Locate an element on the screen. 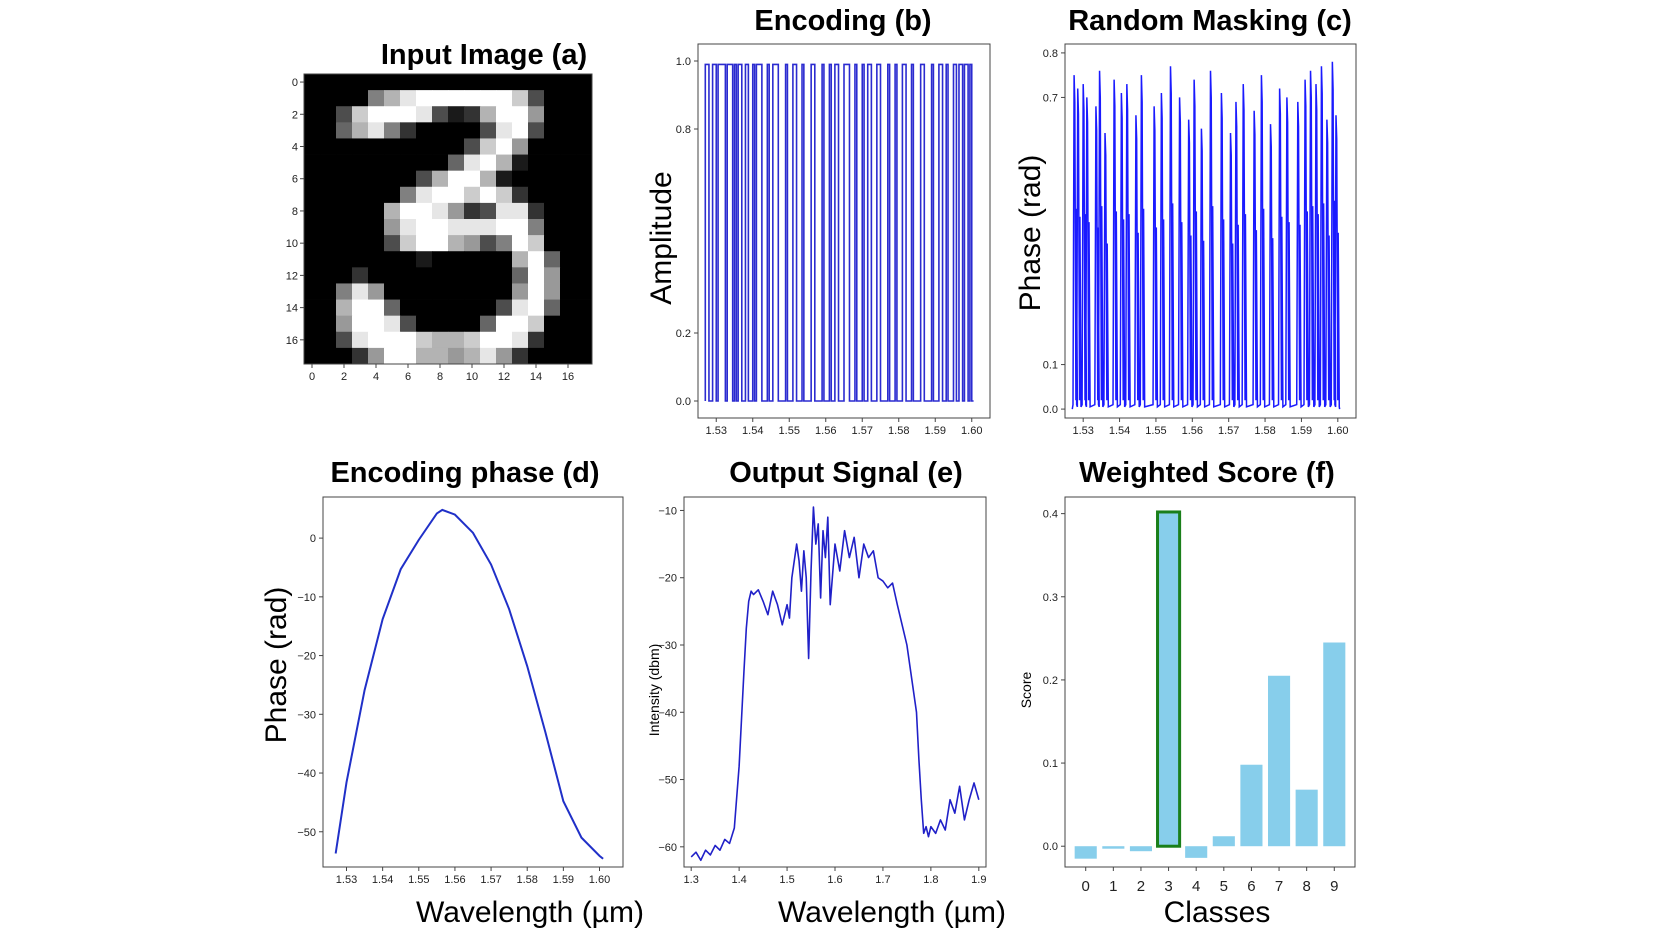  panel-a-title: Input Image (a) is located at coordinates (484, 55).